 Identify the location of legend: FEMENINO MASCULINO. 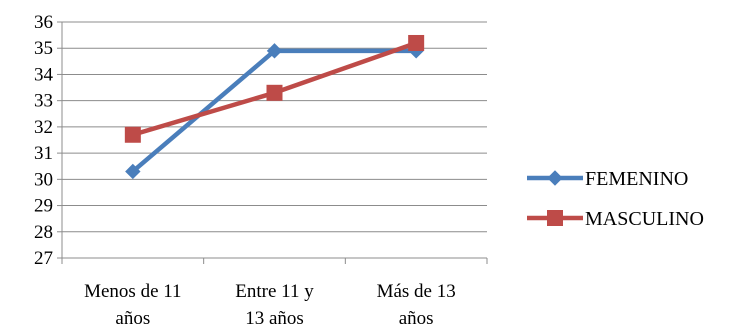
(615, 199).